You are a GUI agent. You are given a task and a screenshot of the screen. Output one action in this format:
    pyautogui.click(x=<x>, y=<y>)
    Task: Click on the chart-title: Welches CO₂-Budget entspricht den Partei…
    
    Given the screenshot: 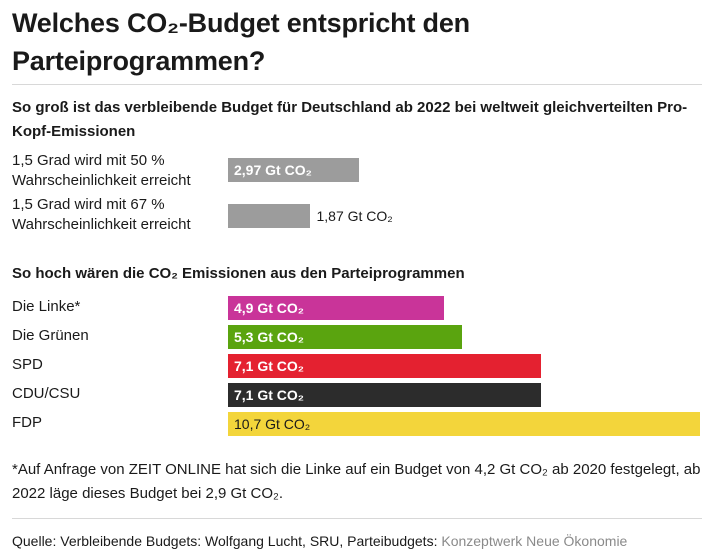 What is the action you would take?
    pyautogui.click(x=241, y=42)
    